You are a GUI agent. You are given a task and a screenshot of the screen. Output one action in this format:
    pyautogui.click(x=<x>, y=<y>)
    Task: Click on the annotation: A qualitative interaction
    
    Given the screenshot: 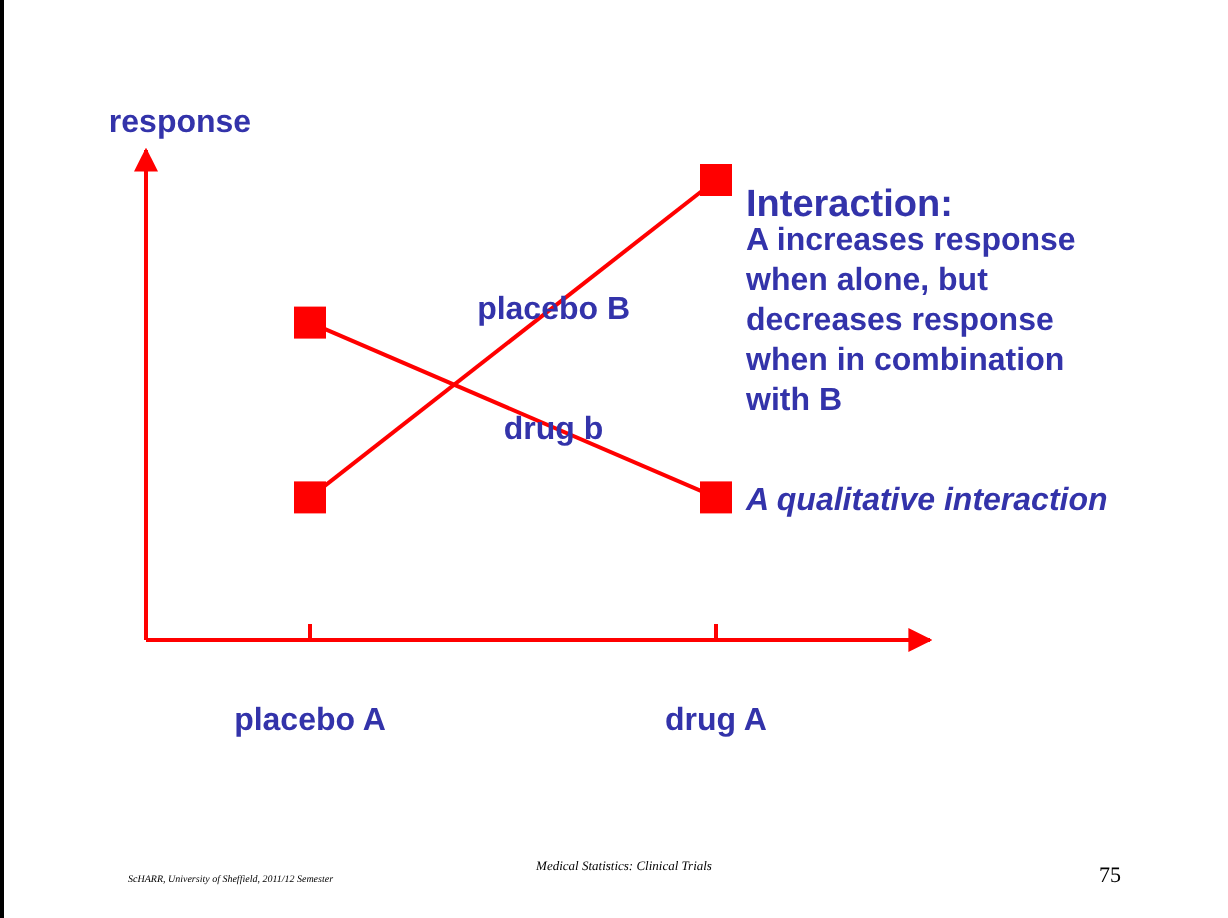 What is the action you would take?
    pyautogui.click(x=926, y=501)
    